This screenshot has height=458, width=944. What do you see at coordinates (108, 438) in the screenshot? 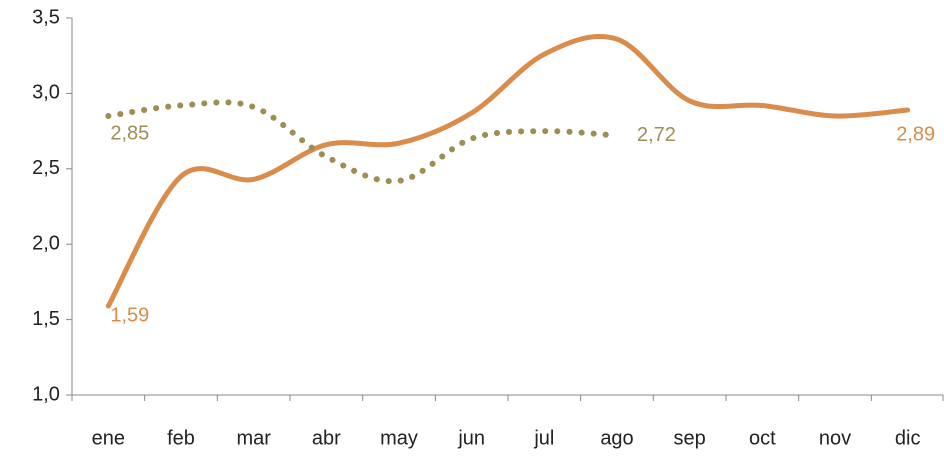
I see `x-tick-label: ene` at bounding box center [108, 438].